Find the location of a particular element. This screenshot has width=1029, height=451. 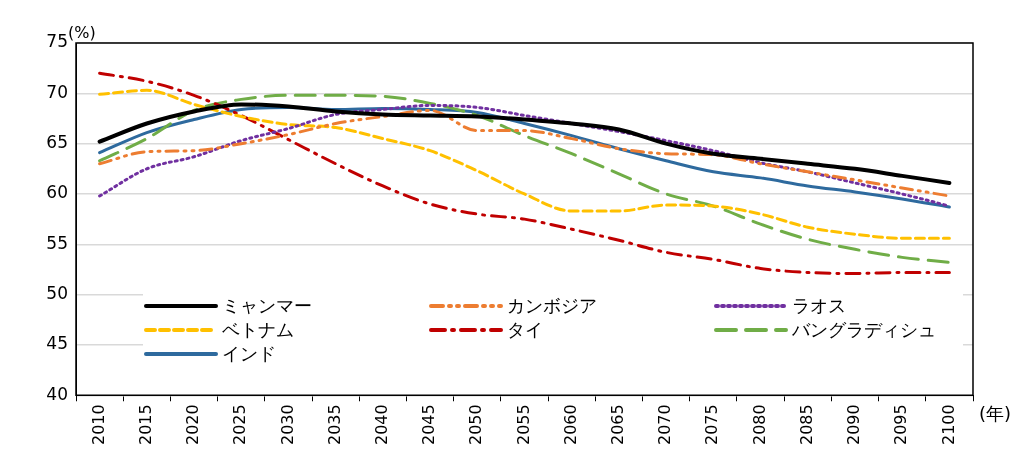

y-axis-title: (%) is located at coordinates (82, 33).